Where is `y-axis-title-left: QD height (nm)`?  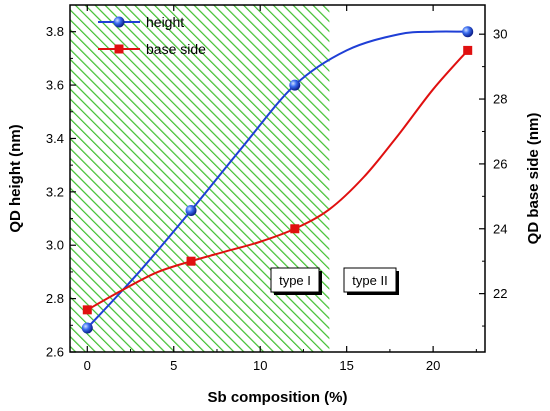 y-axis-title-left: QD height (nm) is located at coordinates (15, 178).